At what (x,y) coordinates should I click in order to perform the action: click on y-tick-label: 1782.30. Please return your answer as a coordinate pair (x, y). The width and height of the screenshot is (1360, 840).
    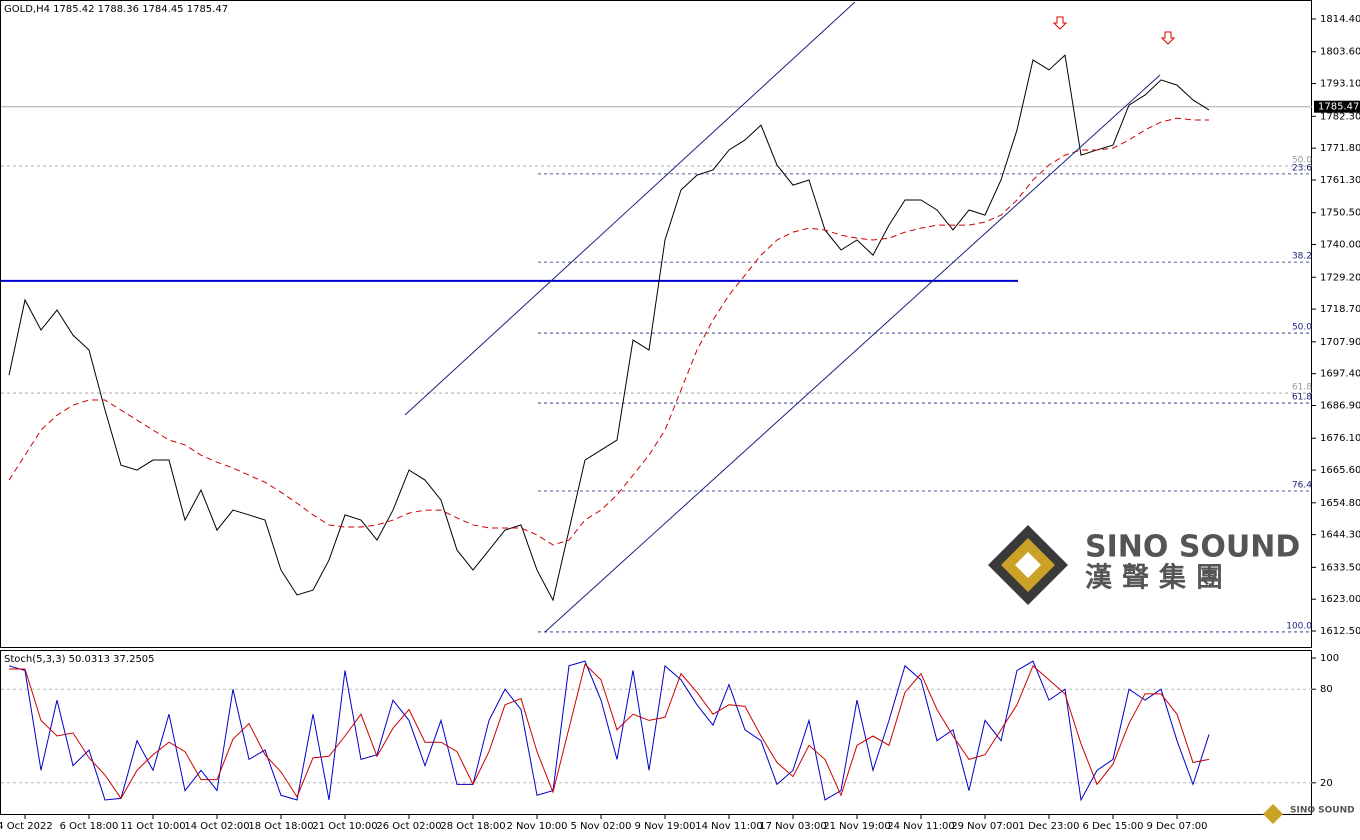
    Looking at the image, I should click on (1340, 116).